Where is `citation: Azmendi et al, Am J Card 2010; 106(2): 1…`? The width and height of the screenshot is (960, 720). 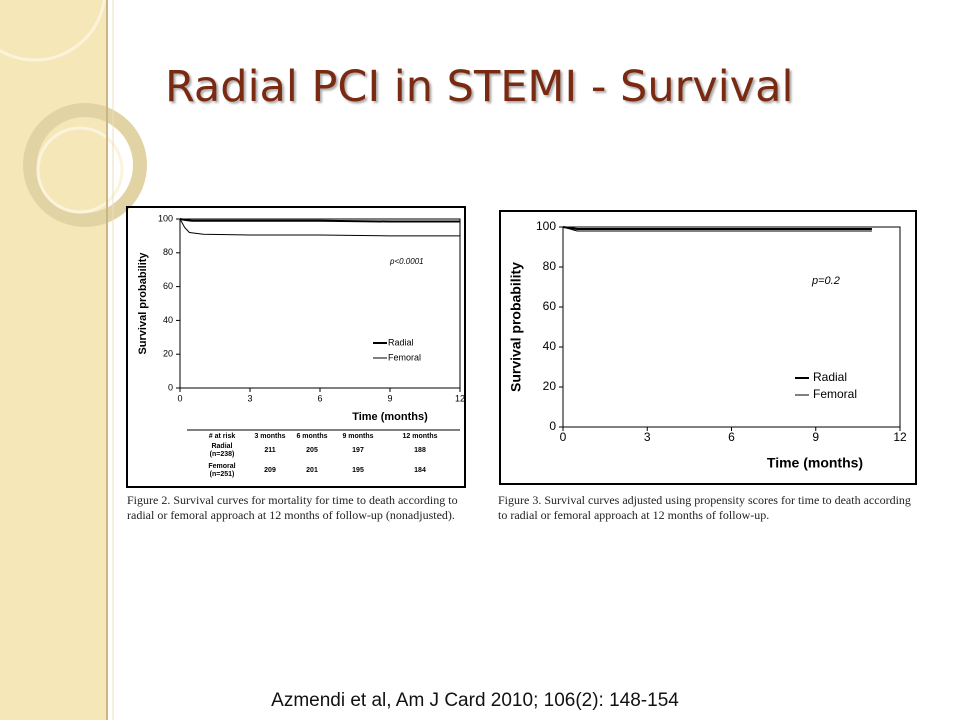
citation: Azmendi et al, Am J Card 2010; 106(2): 1… is located at coordinates (475, 700).